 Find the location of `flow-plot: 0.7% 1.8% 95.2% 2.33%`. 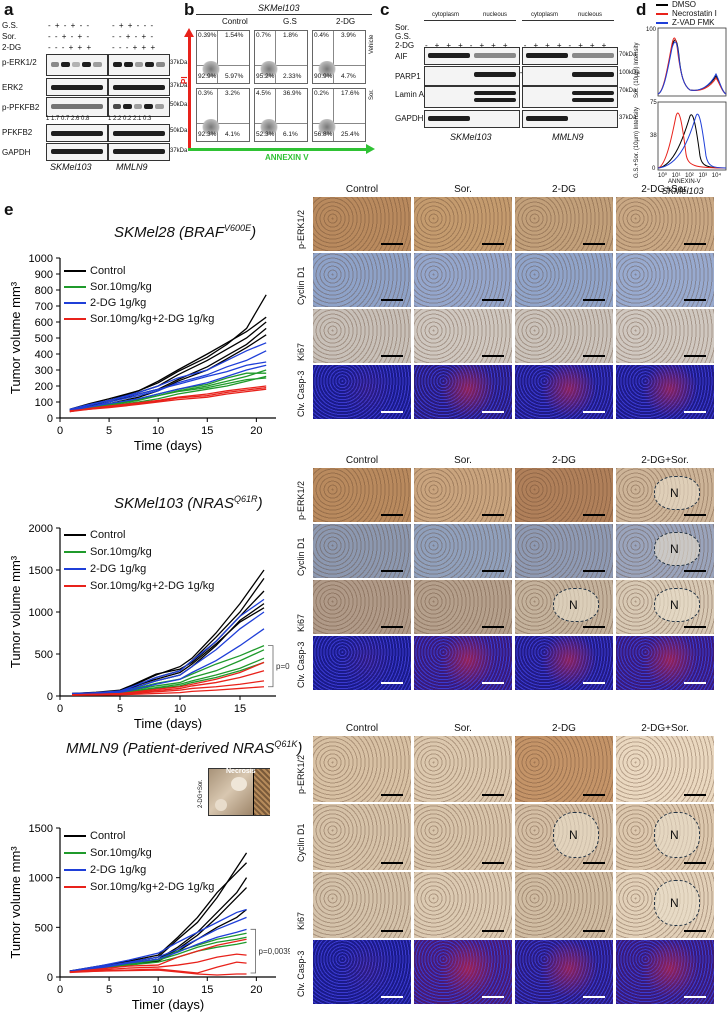

flow-plot: 0.7% 1.8% 95.2% 2.33% is located at coordinates (281, 57).